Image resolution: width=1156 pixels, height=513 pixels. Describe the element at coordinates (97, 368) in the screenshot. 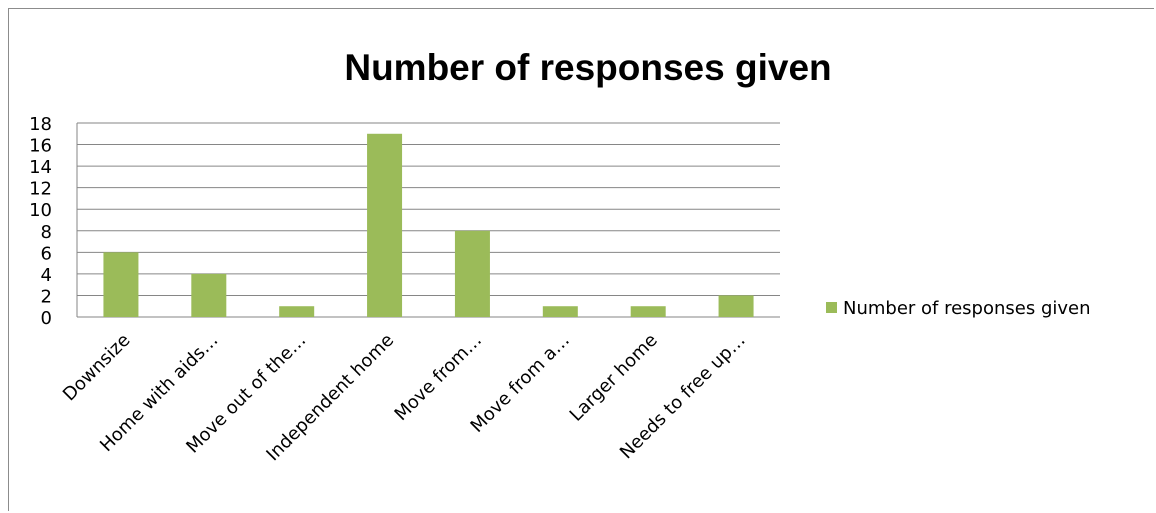

I see `x-category-label: Downsize` at that location.